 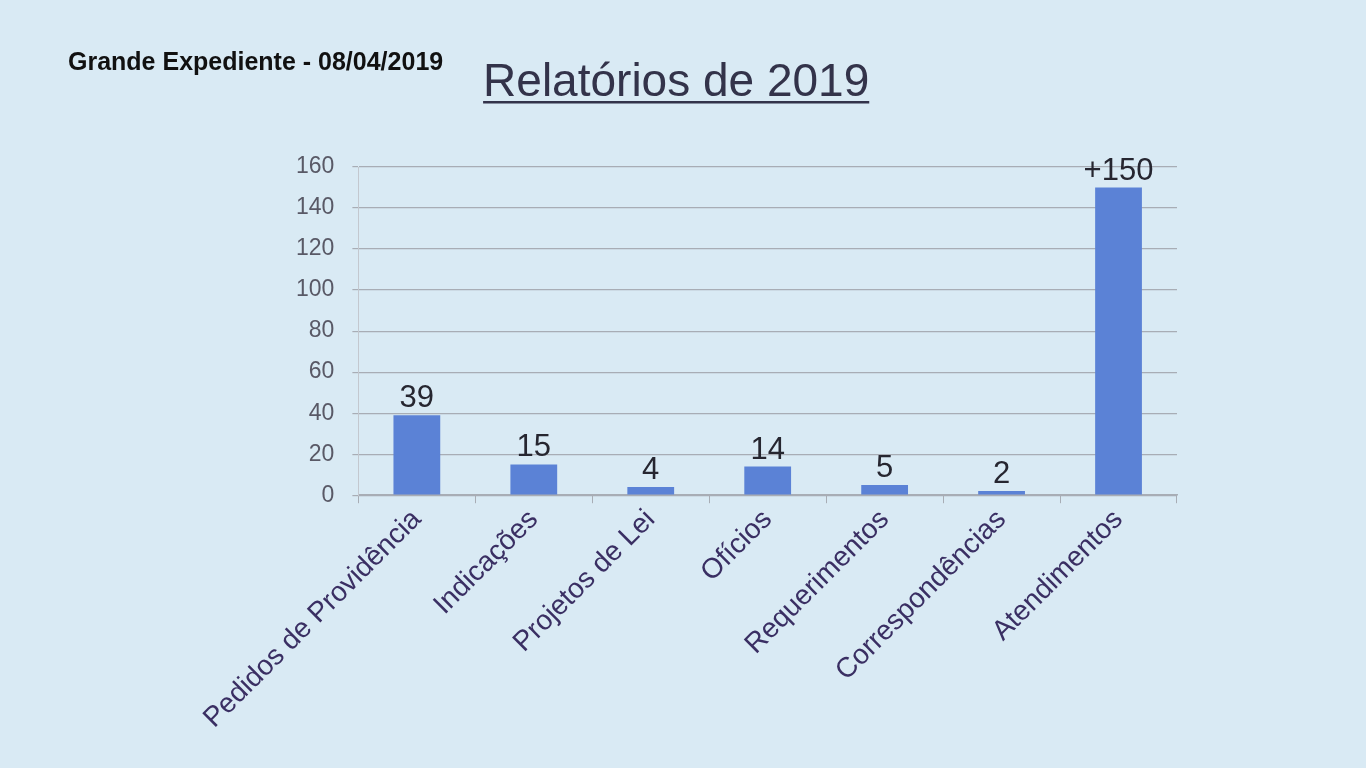 What do you see at coordinates (321, 329) in the screenshot?
I see `y-tick-label: 80` at bounding box center [321, 329].